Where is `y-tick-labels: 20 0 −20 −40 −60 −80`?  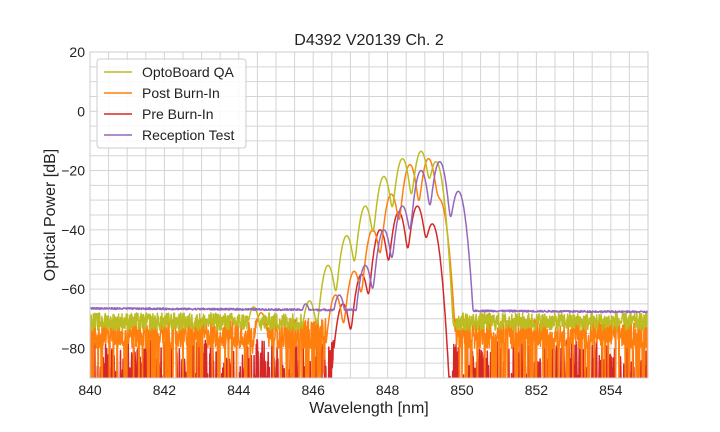
y-tick-labels: 20 0 −20 −40 −60 −80 is located at coordinates (73, 200).